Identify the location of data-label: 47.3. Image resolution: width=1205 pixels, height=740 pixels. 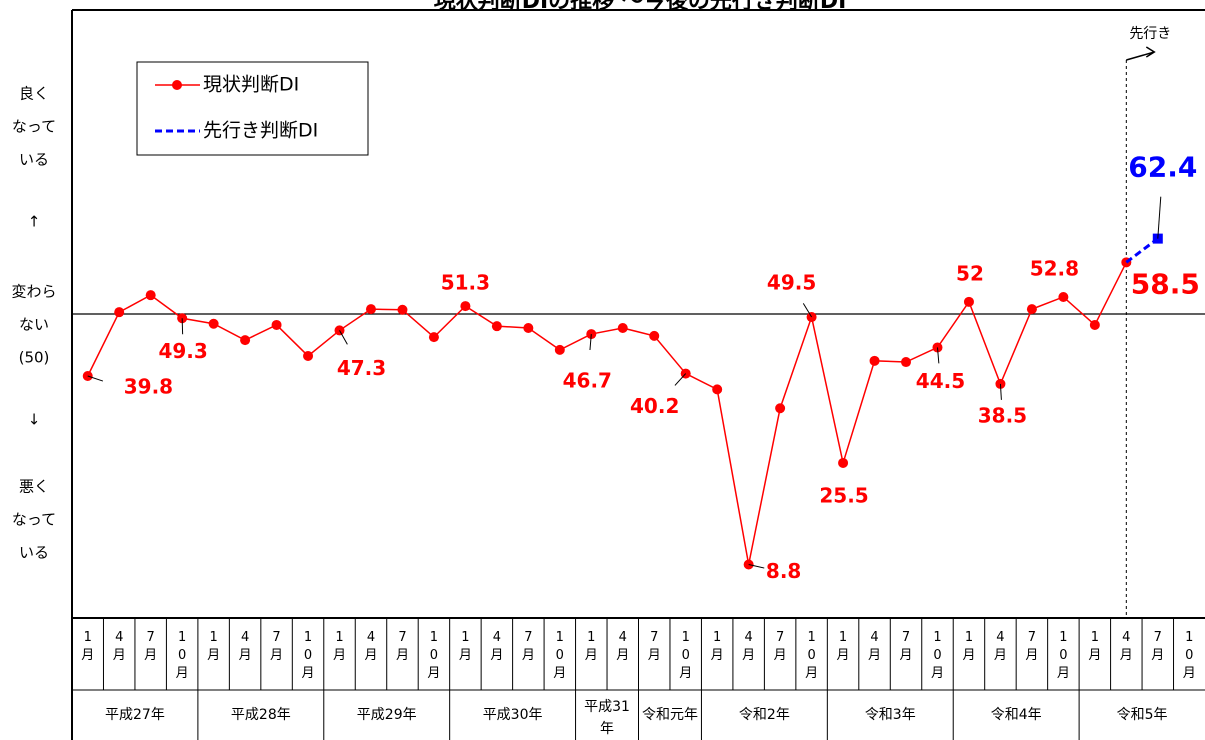
(361, 368).